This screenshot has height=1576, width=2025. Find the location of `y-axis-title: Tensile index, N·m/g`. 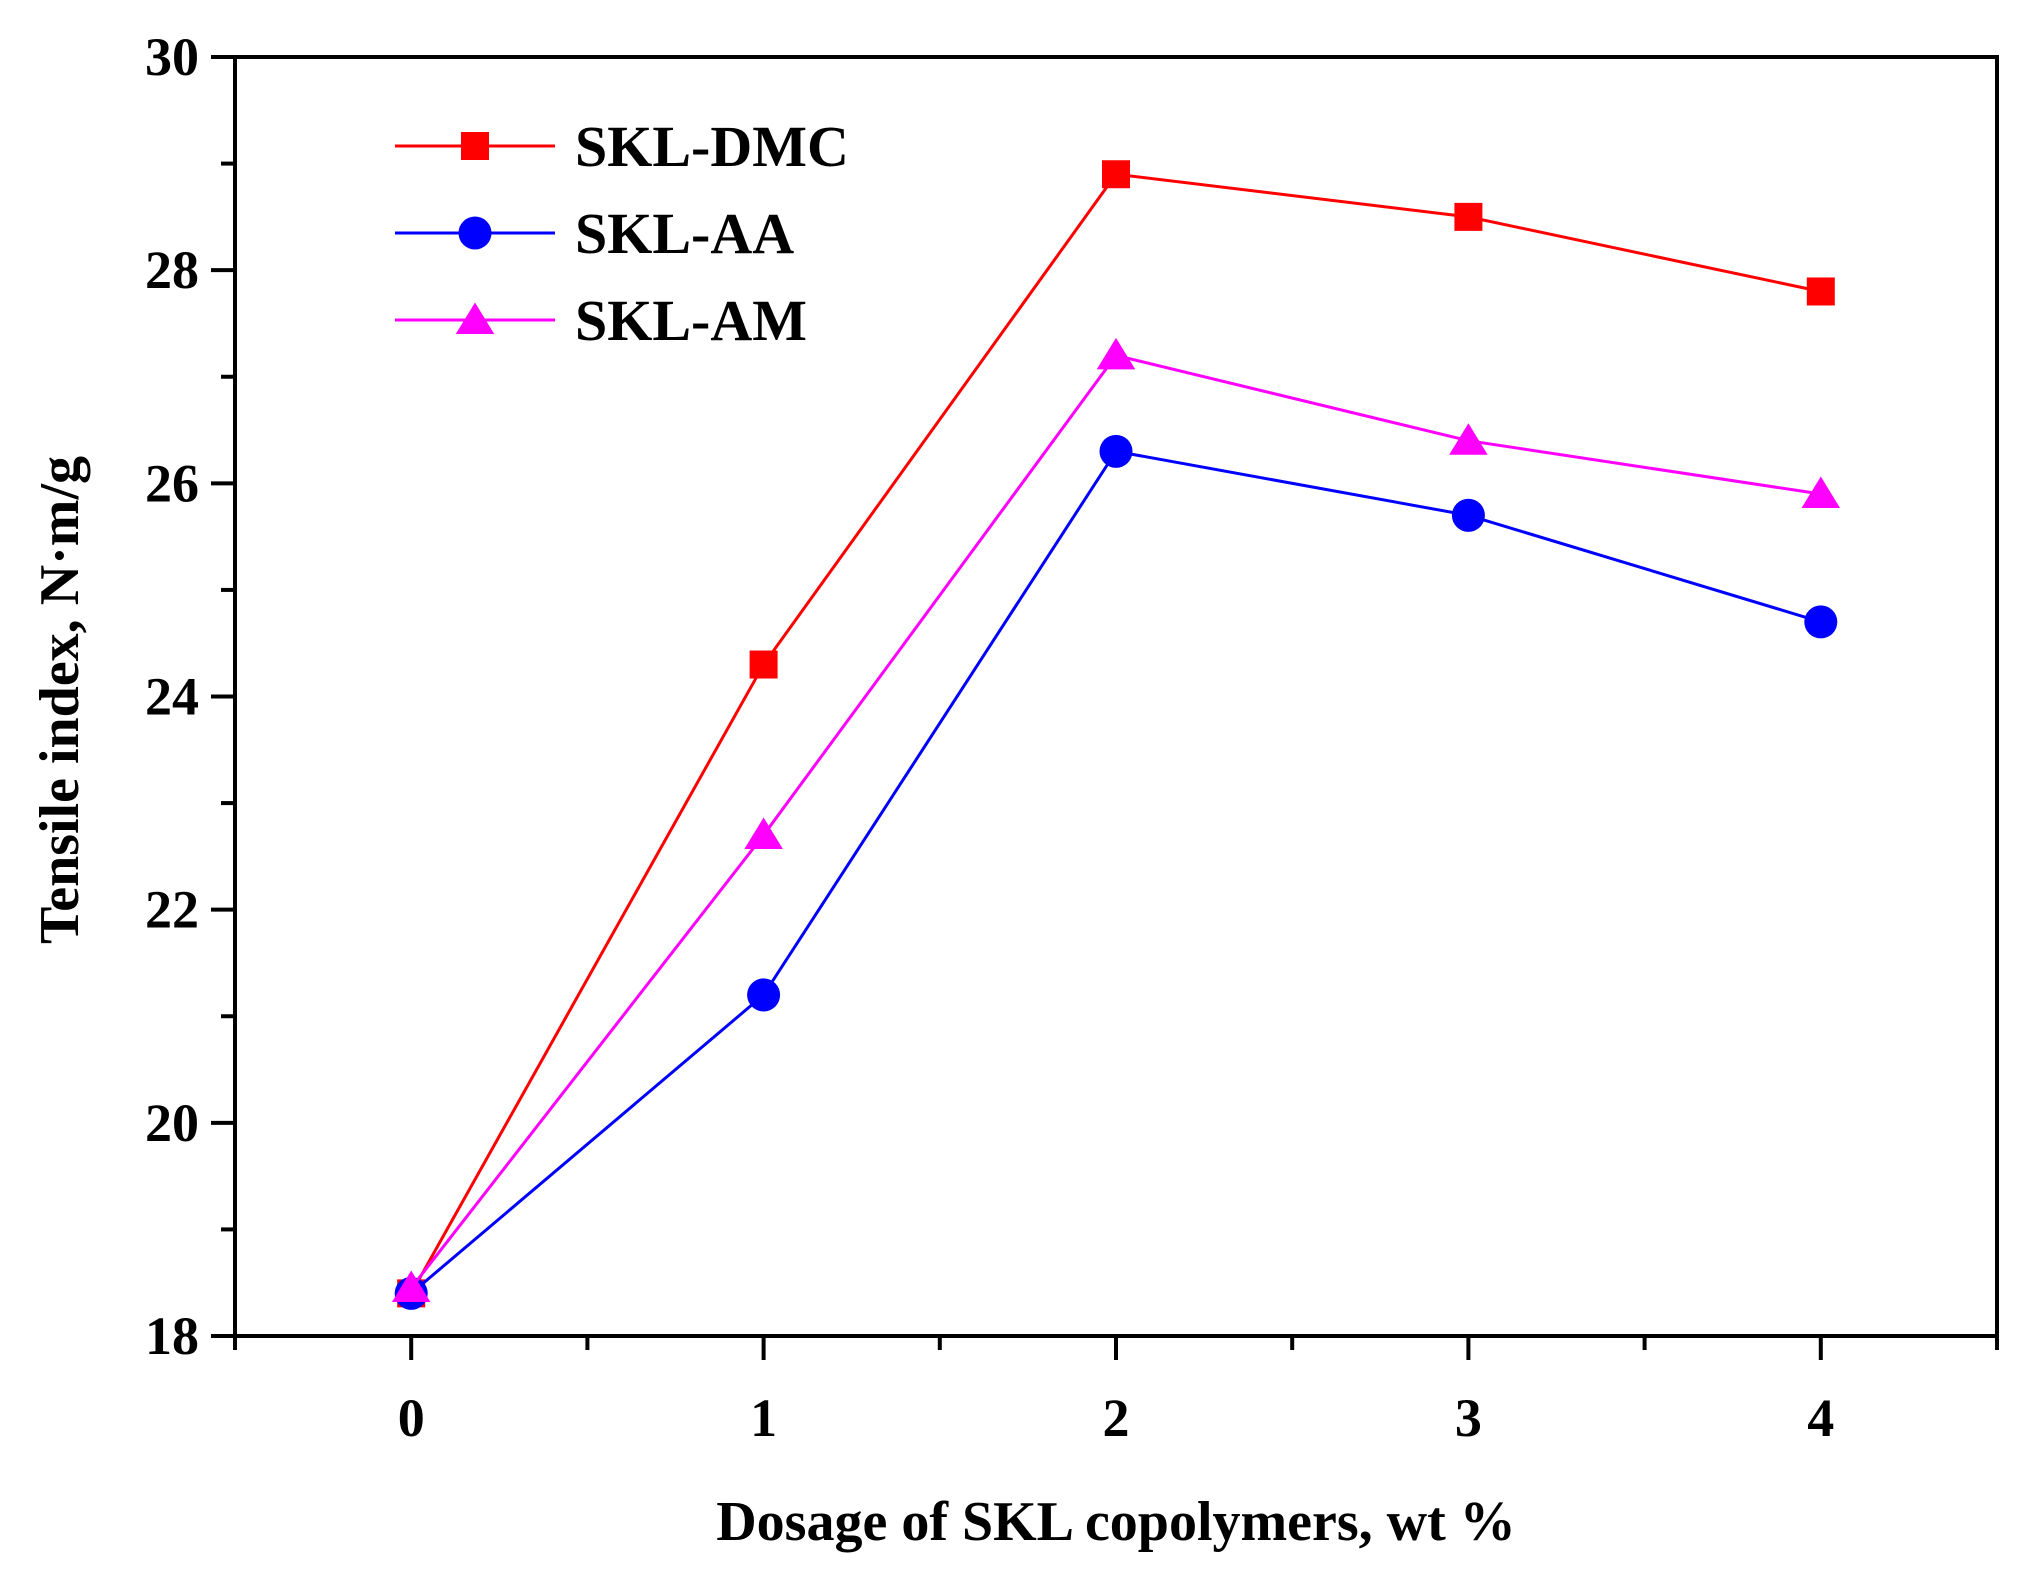

y-axis-title: Tensile index, N·m/g is located at coordinates (60, 700).